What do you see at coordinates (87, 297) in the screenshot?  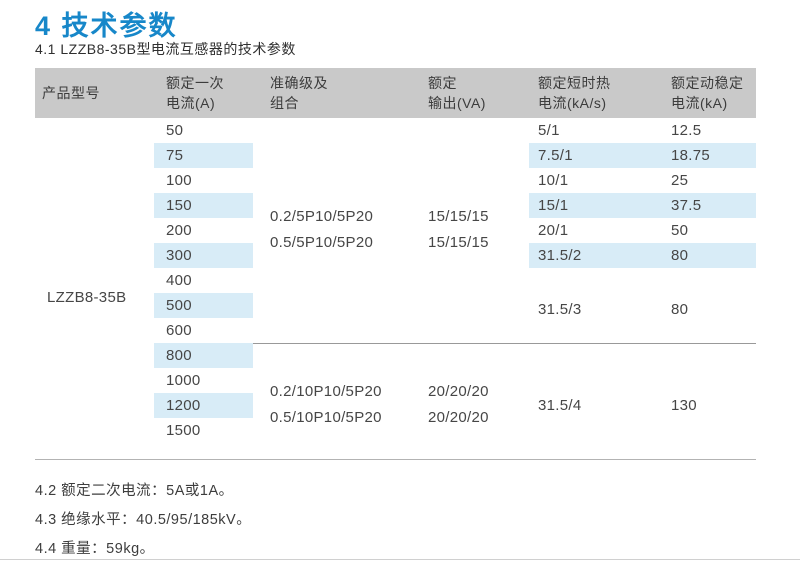 I see `cell-product-model: LZZB8-35B` at bounding box center [87, 297].